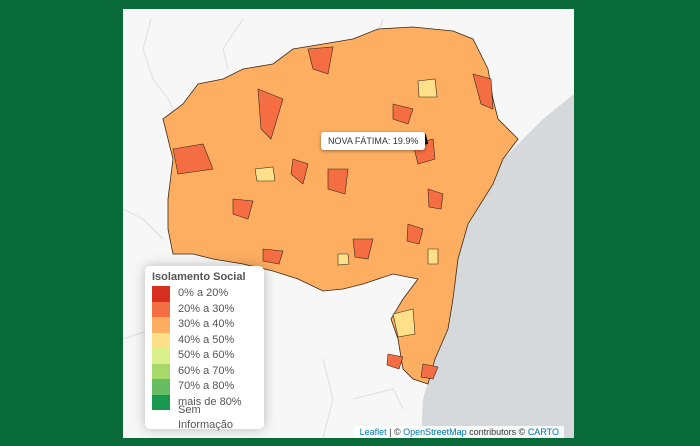 This screenshot has width=700, height=446. What do you see at coordinates (435, 432) in the screenshot?
I see `osm-link: OpenStreetMap` at bounding box center [435, 432].